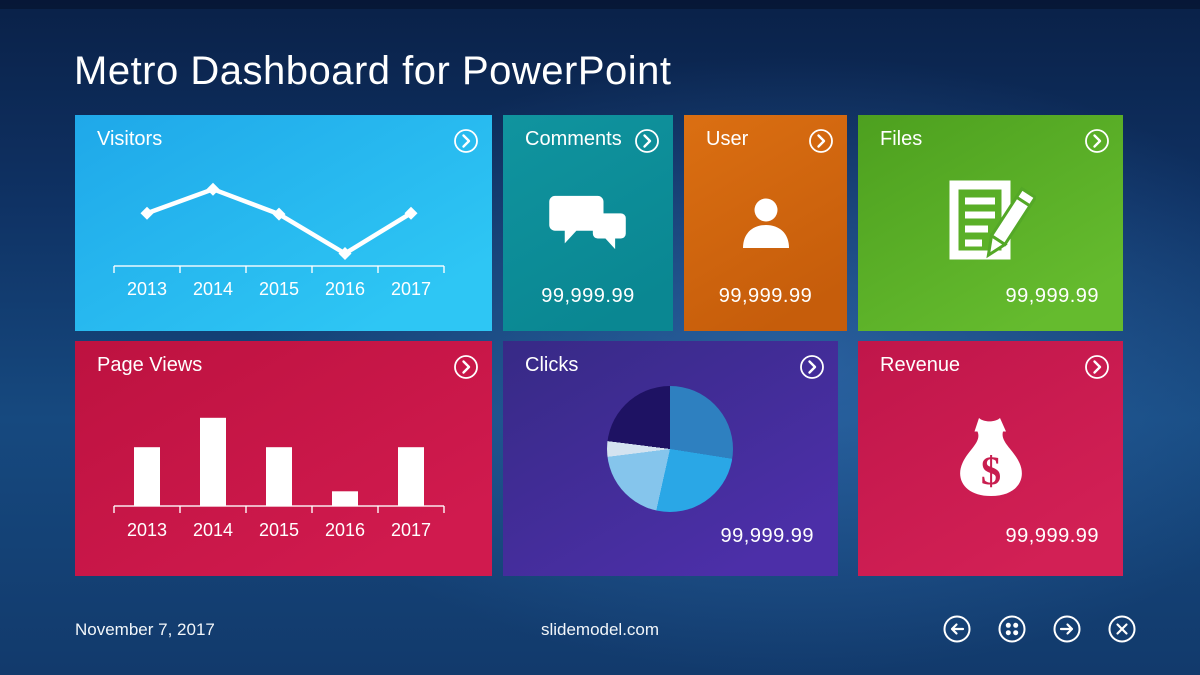 The image size is (1200, 675). Describe the element at coordinates (727, 139) in the screenshot. I see `tile-user-title: User` at that location.